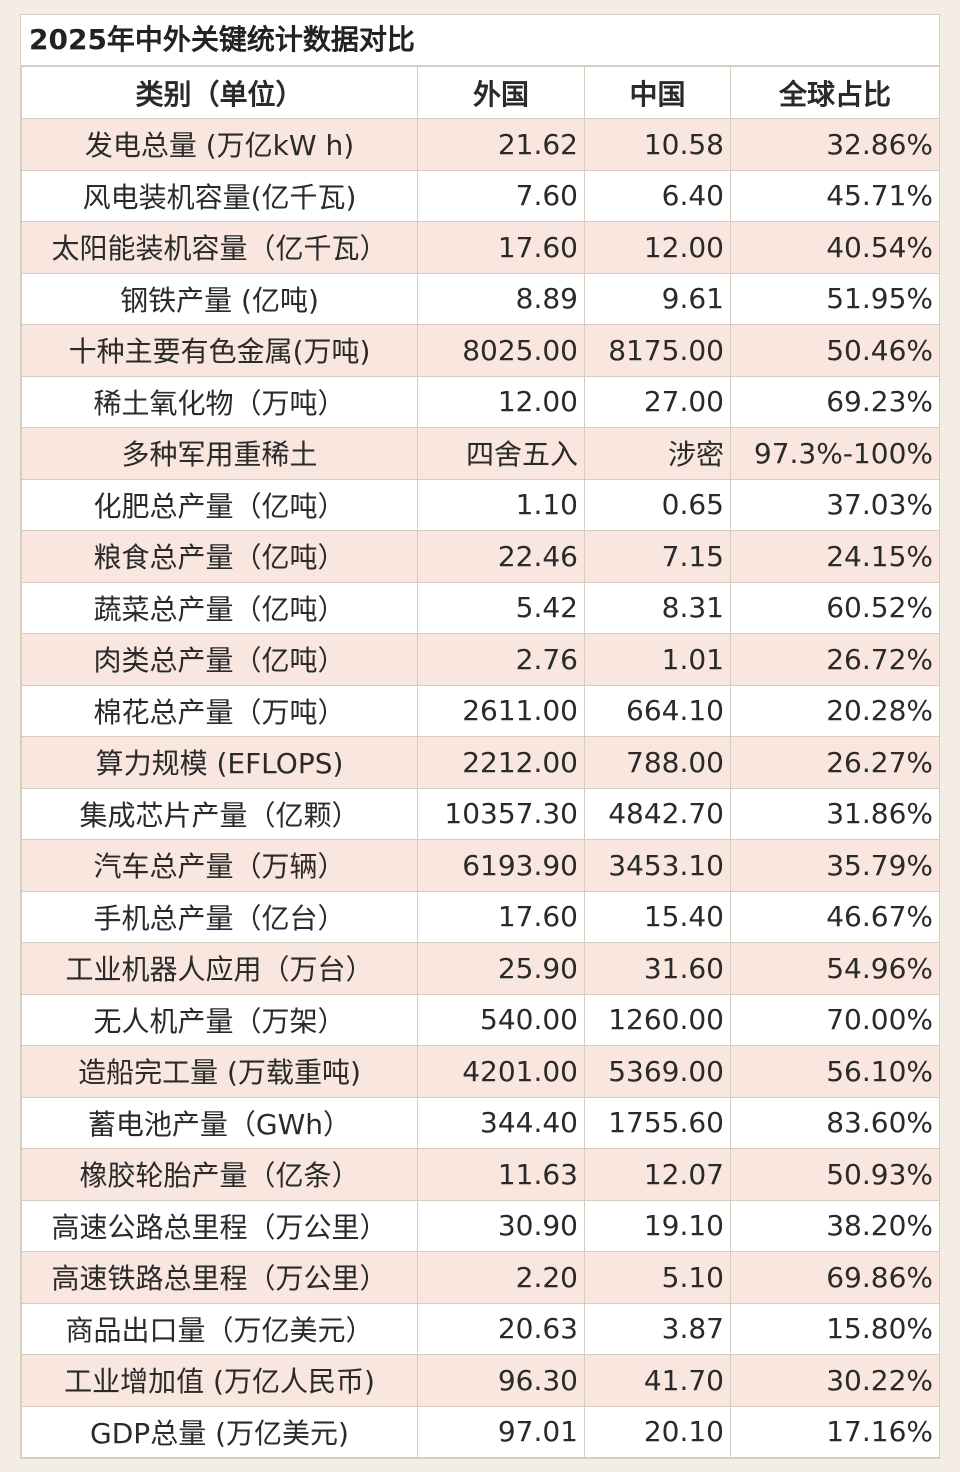 Image resolution: width=960 pixels, height=1472 pixels. What do you see at coordinates (219, 350) in the screenshot?
I see `row-label: 十种主要有色金属(万吨)` at bounding box center [219, 350].